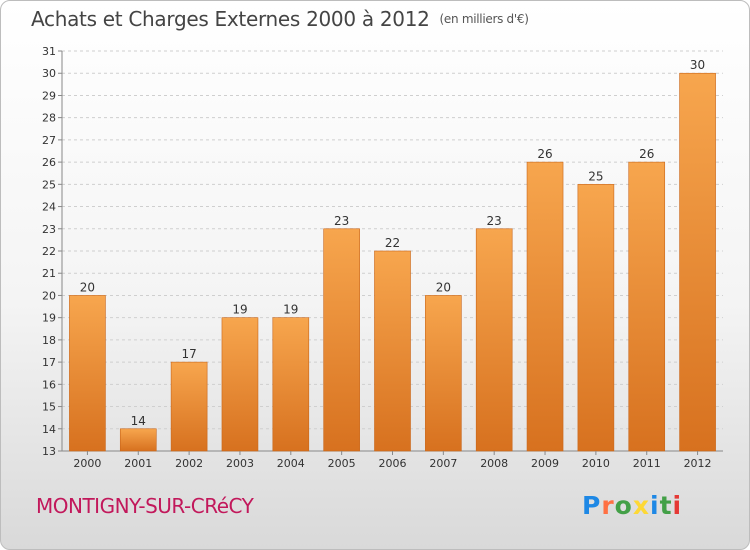 The image size is (750, 550). What do you see at coordinates (49, 429) in the screenshot?
I see `y-tick-label: 14` at bounding box center [49, 429].